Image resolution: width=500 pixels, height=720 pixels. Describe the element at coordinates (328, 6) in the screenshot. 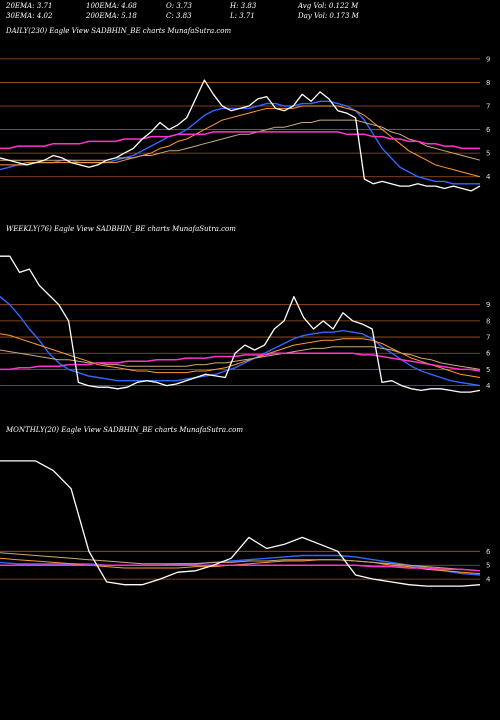

I see `header-avg-vol: Avg Vol: 0.122 M` at that location.